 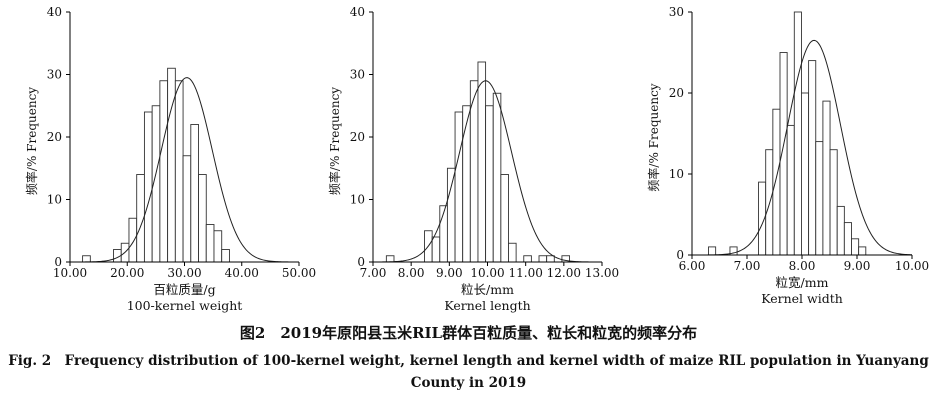 What do you see at coordinates (184, 289) in the screenshot?
I see `x-axis-label-cn: 百粒质量/g` at bounding box center [184, 289].